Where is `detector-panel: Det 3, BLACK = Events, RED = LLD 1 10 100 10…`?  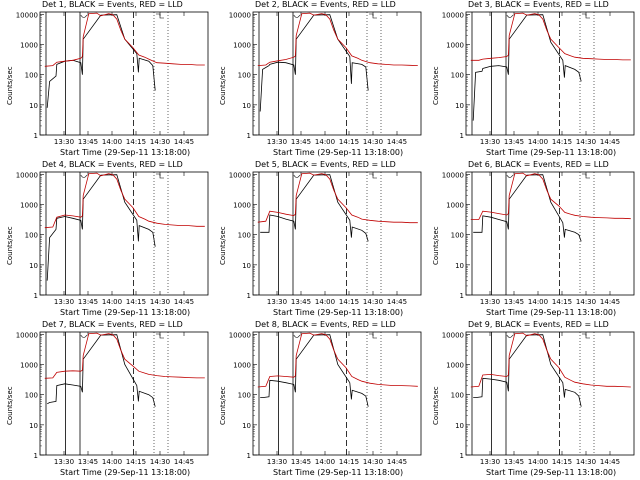
detector-panel: Det 3, BLACK = Events, RED = LLD 1 10 100 10… is located at coordinates (532, 80).